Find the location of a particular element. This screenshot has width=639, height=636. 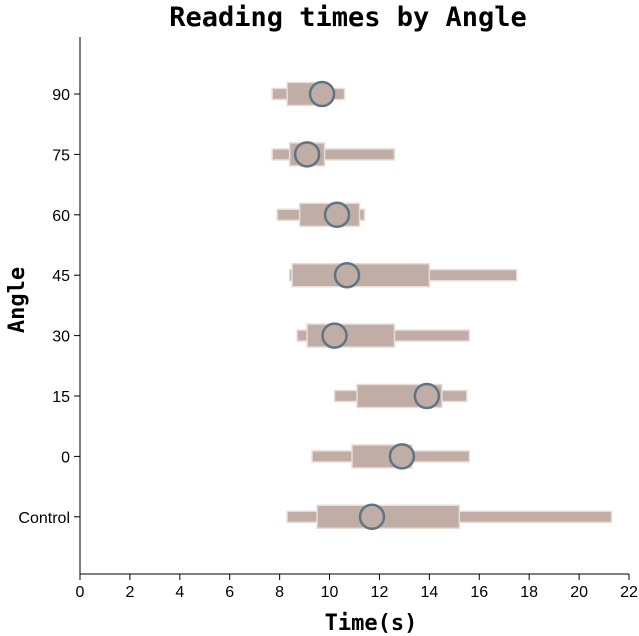

box-group-control is located at coordinates (449, 517).